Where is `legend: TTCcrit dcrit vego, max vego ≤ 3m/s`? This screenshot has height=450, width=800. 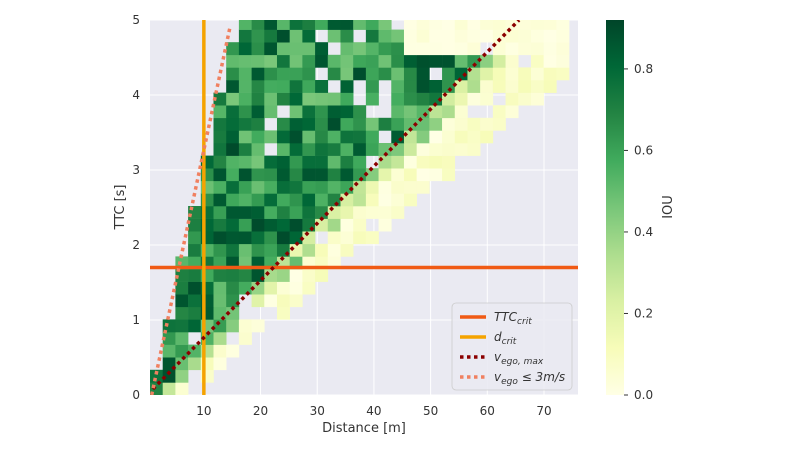
legend: TTCcrit dcrit vego, max vego ≤ 3m/s is located at coordinates (512, 346).